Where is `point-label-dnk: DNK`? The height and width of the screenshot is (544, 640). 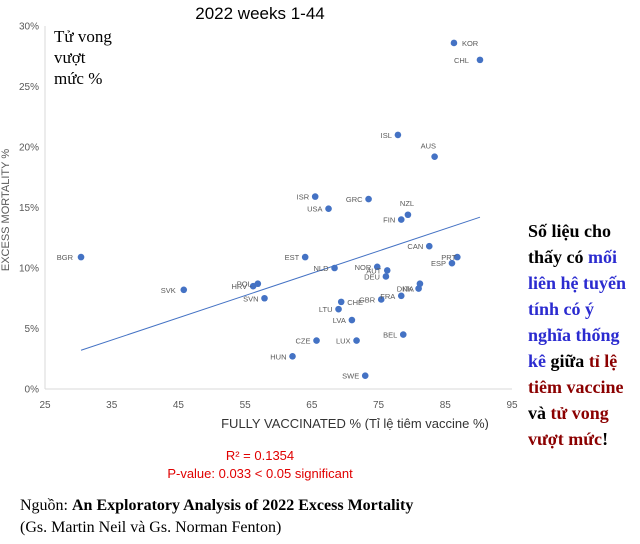
point-label-dnk: DNK is located at coordinates (405, 289).